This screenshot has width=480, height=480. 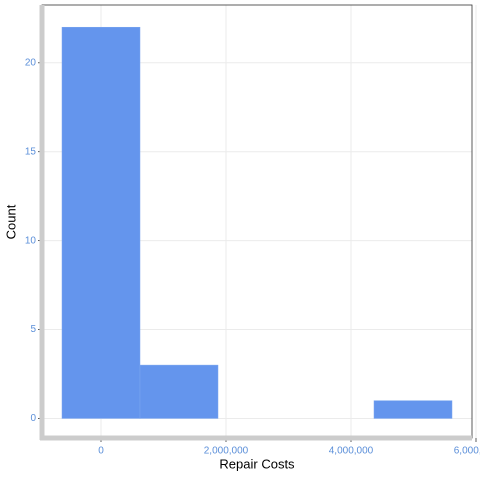 What do you see at coordinates (31, 62) in the screenshot?
I see `y-tick-label: 20` at bounding box center [31, 62].